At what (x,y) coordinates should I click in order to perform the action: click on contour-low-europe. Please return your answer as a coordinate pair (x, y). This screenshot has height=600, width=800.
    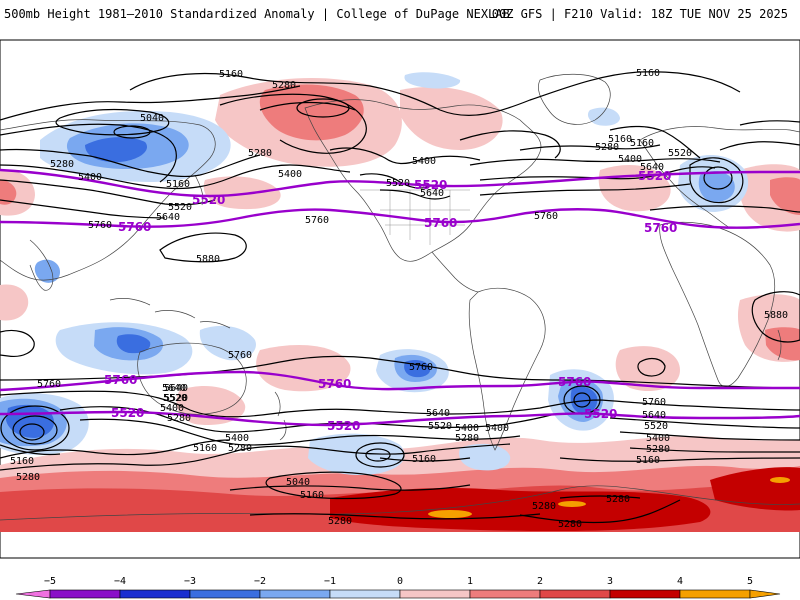
    Looking at the image, I should click on (716, 180).